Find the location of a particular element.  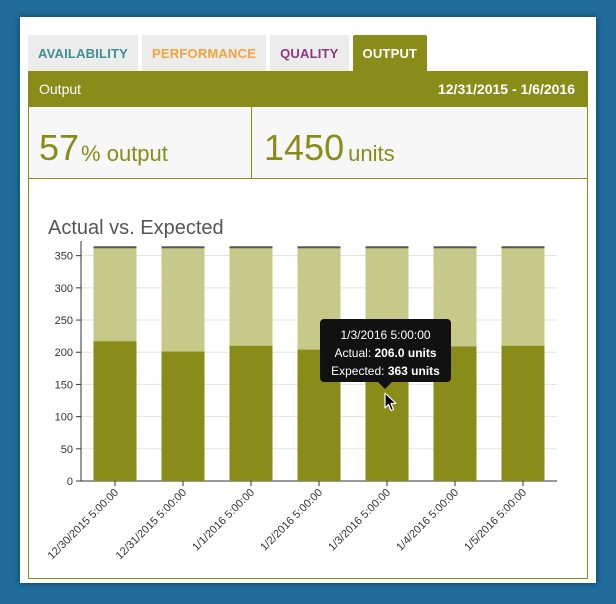

tab-output: OUTPUT is located at coordinates (390, 53).